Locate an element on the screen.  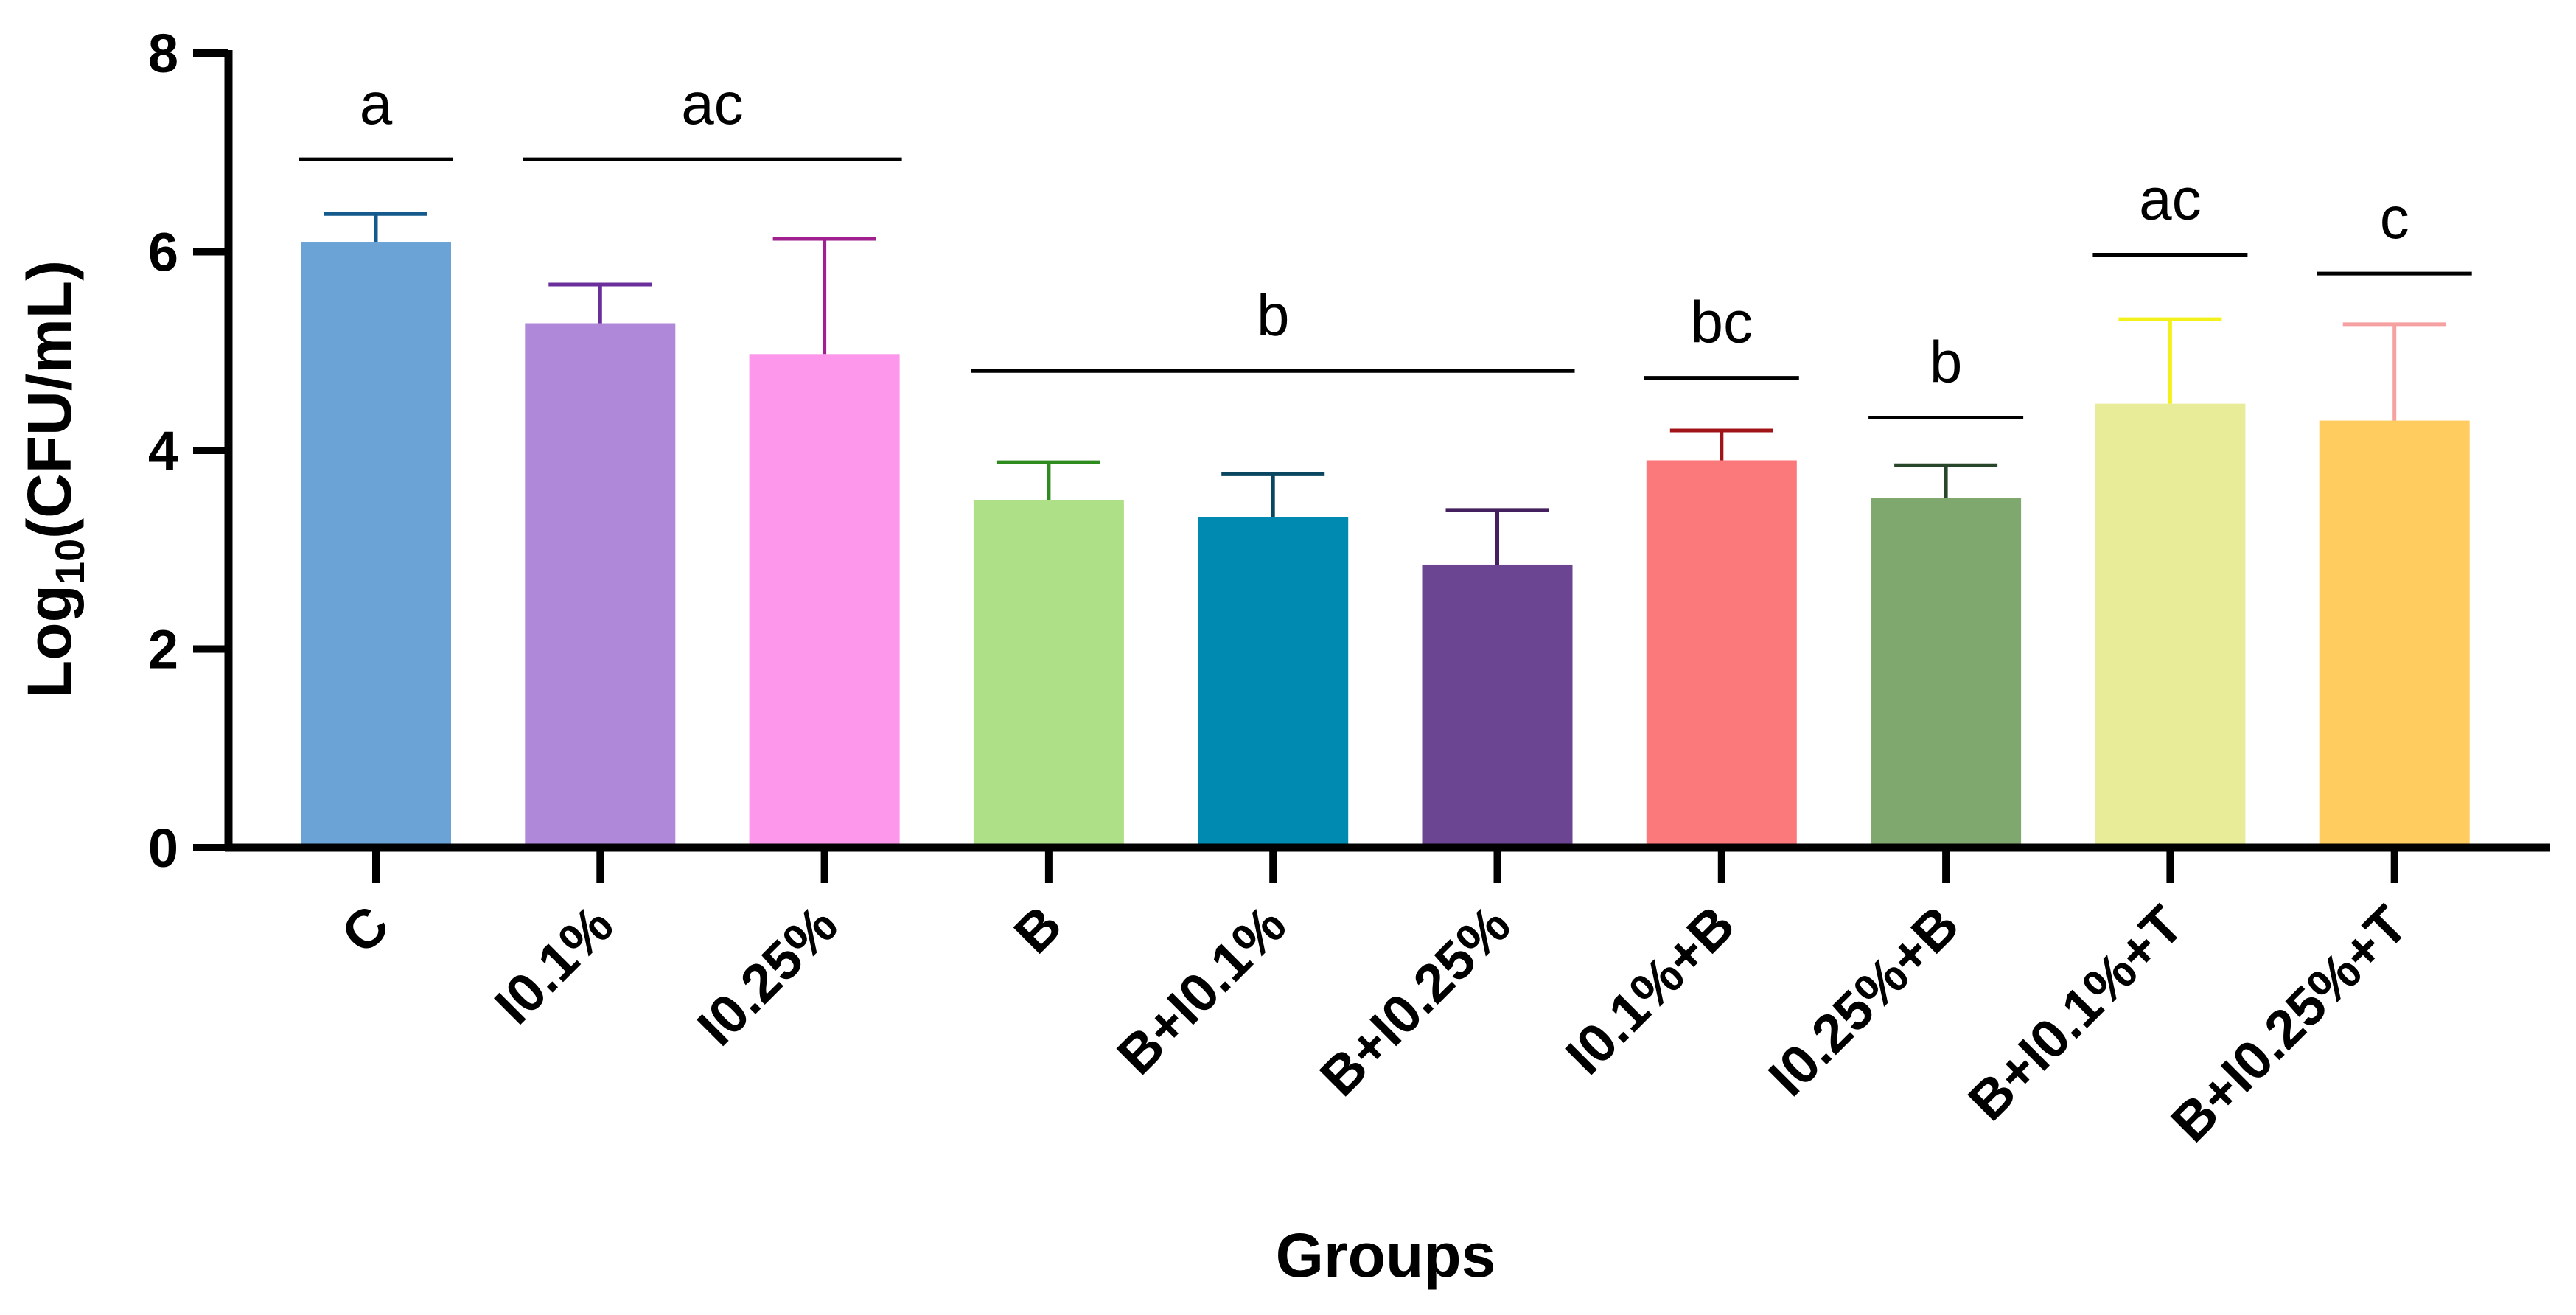
category-label-3: B is located at coordinates (1037, 929).